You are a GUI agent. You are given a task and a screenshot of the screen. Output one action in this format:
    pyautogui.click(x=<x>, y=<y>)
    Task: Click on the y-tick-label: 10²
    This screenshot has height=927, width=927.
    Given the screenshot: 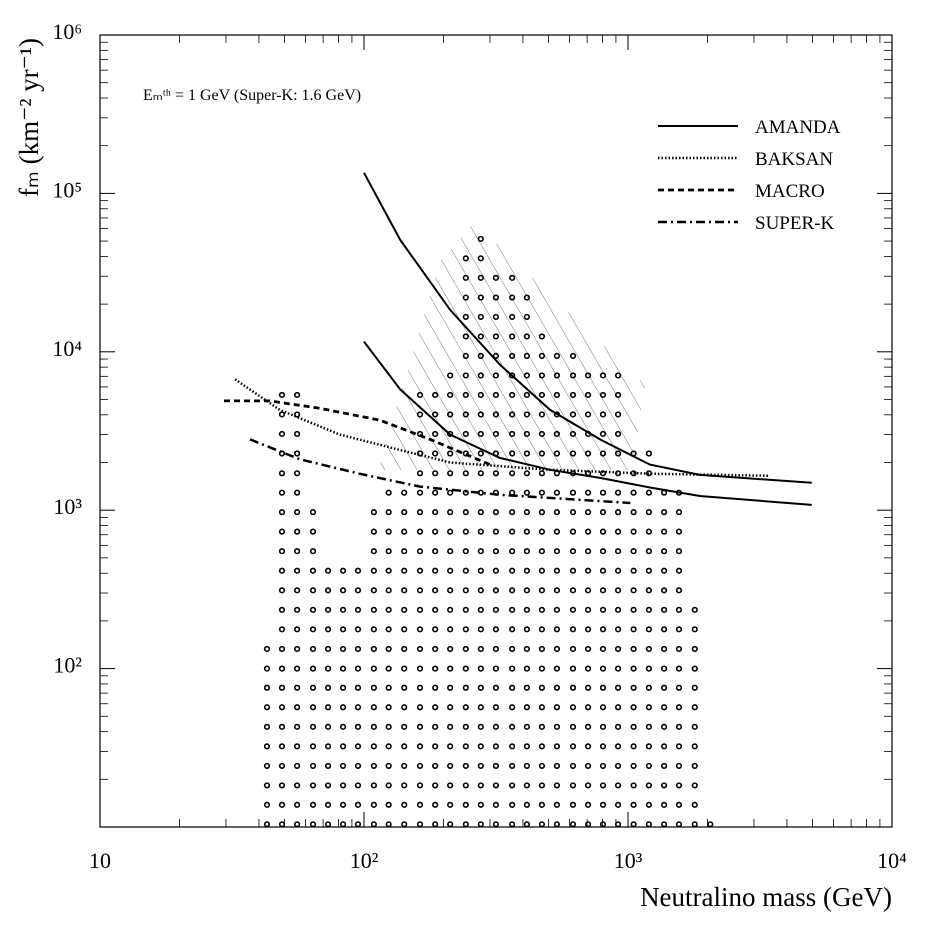 What is the action you would take?
    pyautogui.click(x=67, y=665)
    